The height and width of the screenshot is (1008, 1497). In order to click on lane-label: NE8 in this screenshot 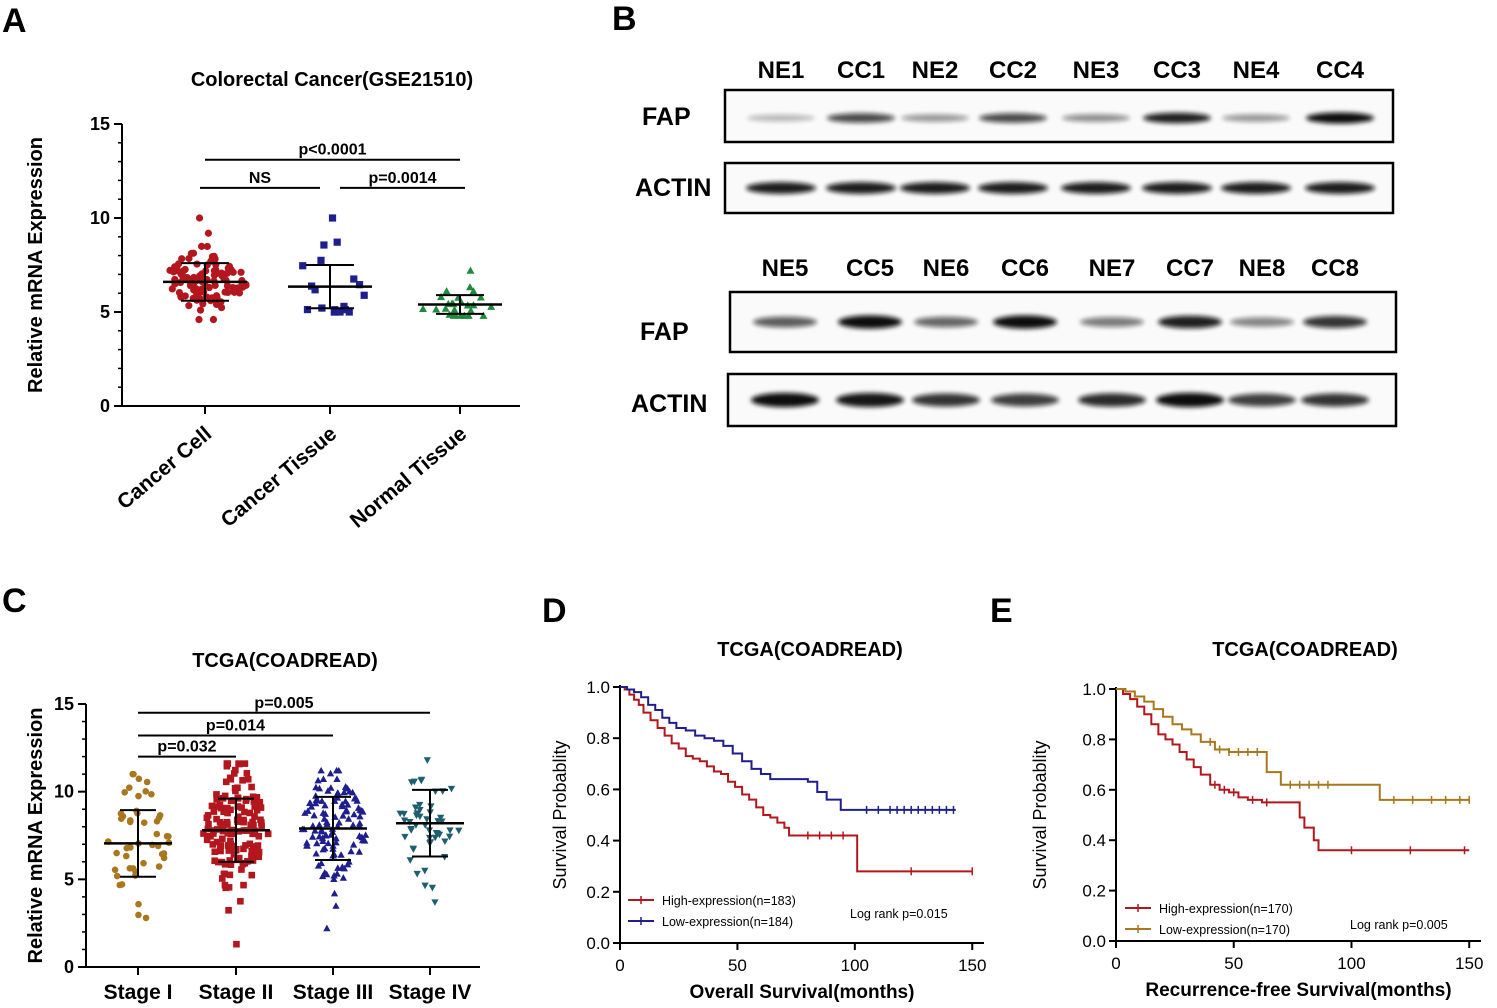, I will do `click(1262, 268)`.